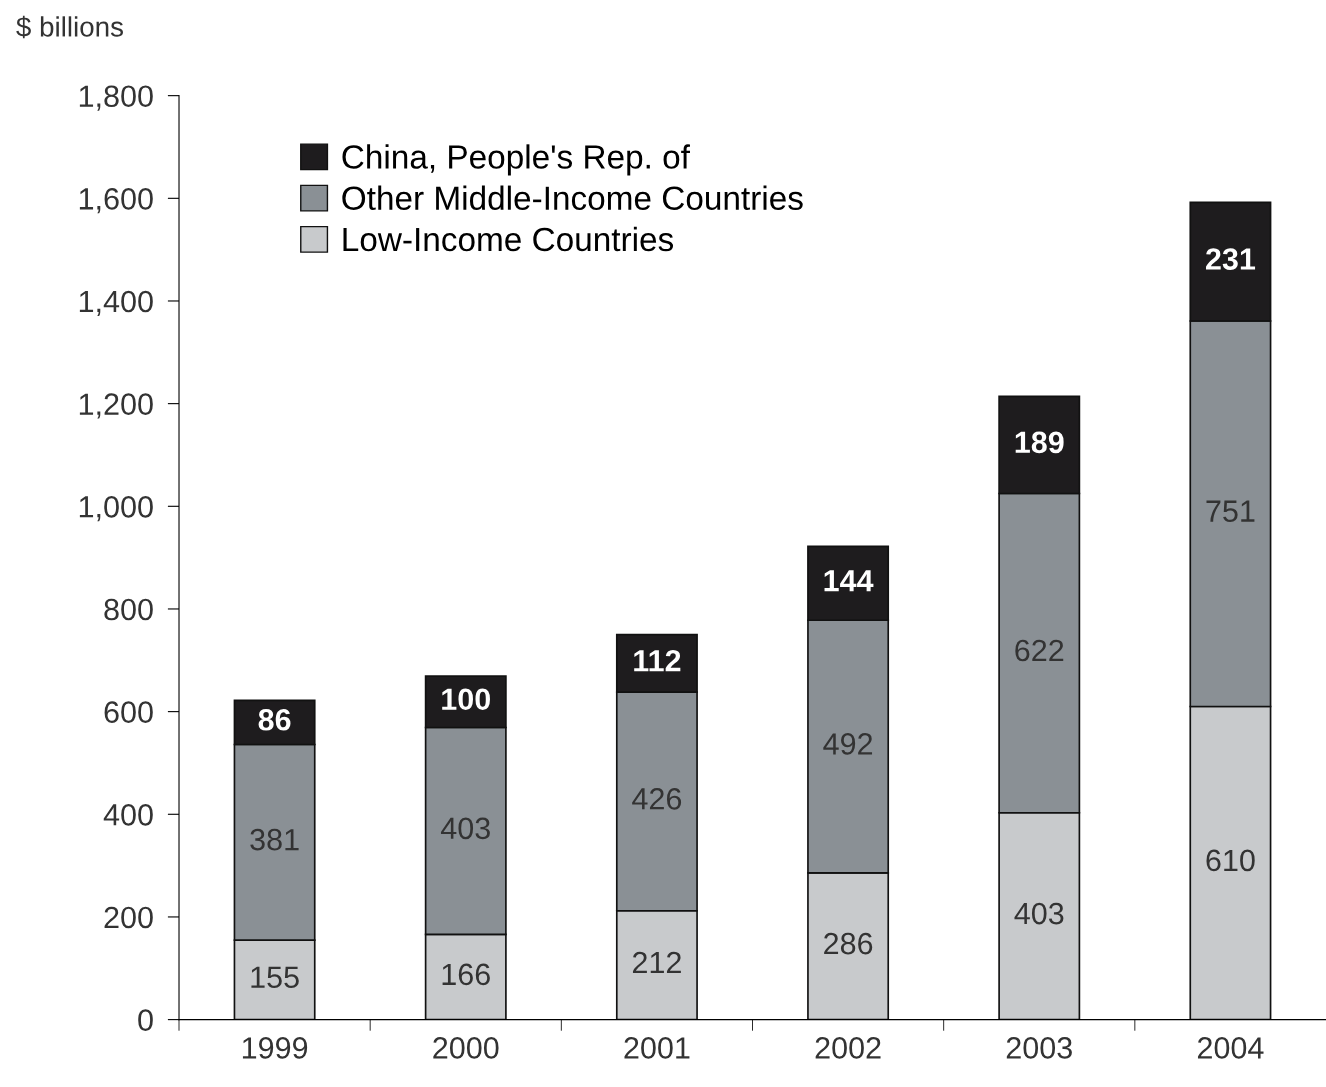  What do you see at coordinates (849, 581) in the screenshot?
I see `data-label: 144` at bounding box center [849, 581].